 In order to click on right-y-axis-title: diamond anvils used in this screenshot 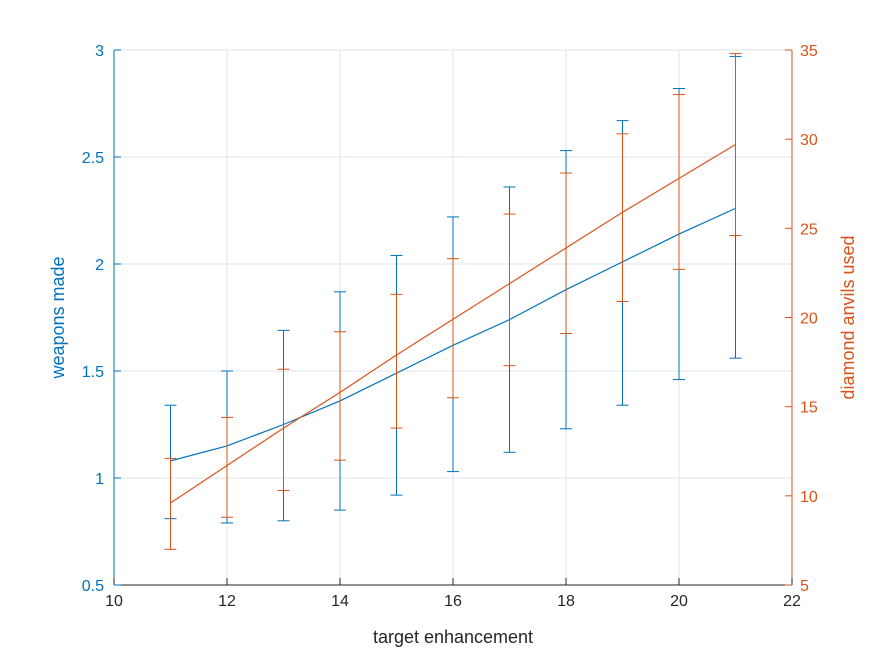, I will do `click(848, 317)`.